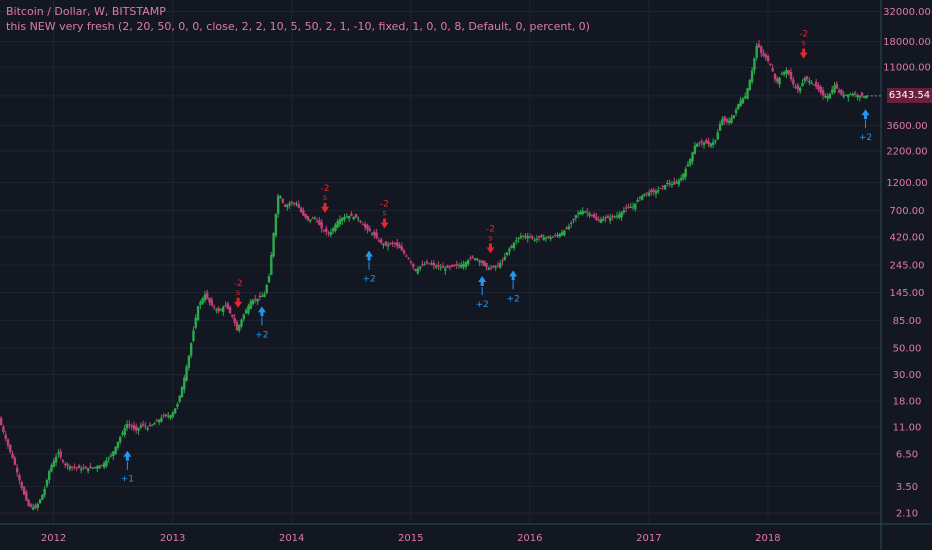 The height and width of the screenshot is (550, 932). Describe the element at coordinates (907, 238) in the screenshot. I see `y-tick-label: 420.00` at that location.